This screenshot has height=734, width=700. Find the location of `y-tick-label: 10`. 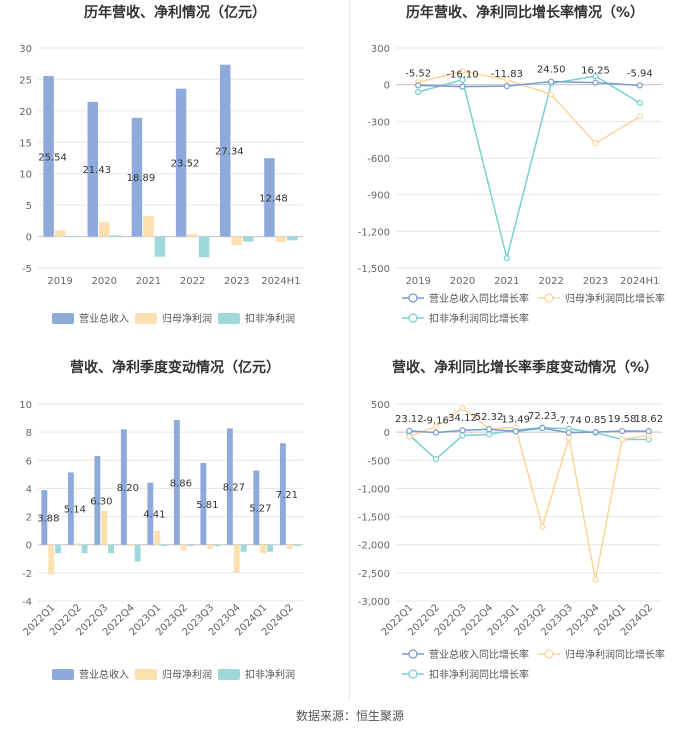

y-tick-label: 10 is located at coordinates (25, 405).